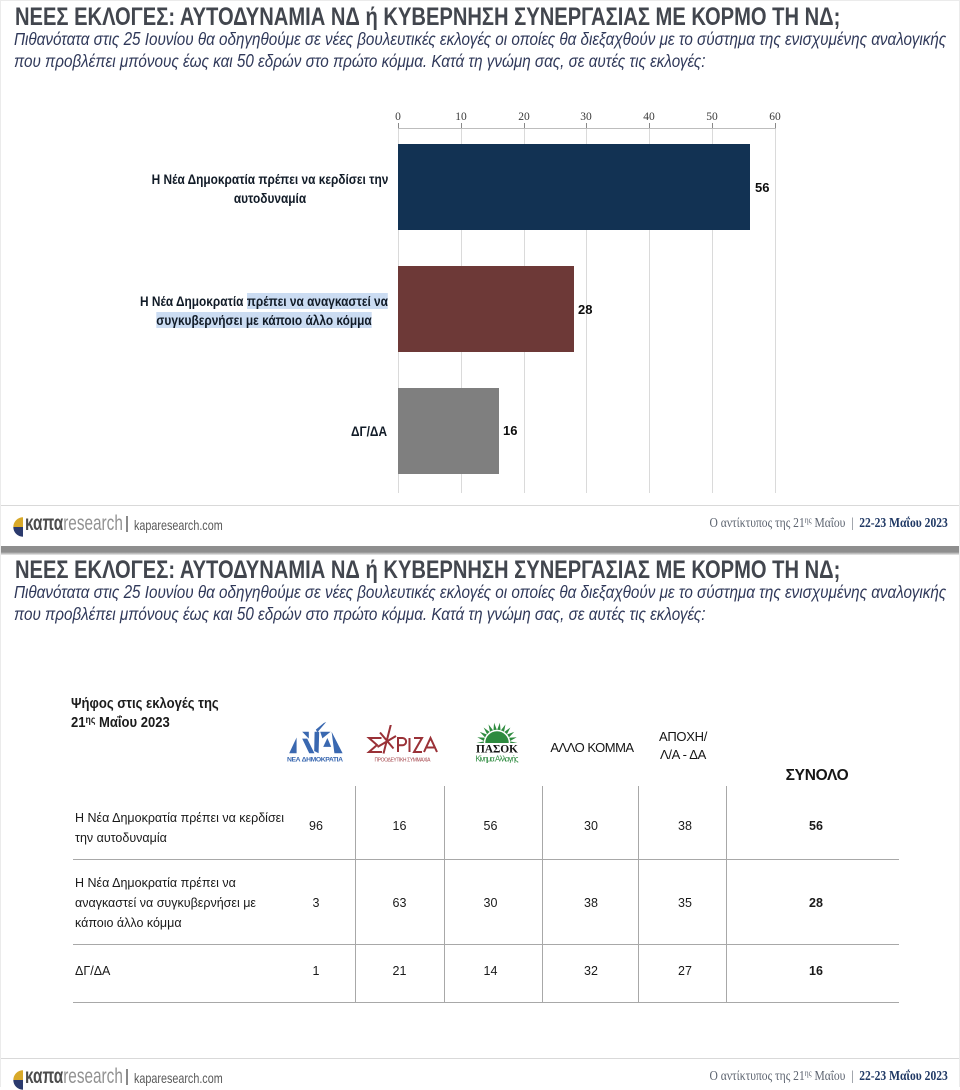  Describe the element at coordinates (315, 760) in the screenshot. I see `svg-text: ΝΕΑ ΔΗΜΟΚΡΑΤΙΑ` at that location.